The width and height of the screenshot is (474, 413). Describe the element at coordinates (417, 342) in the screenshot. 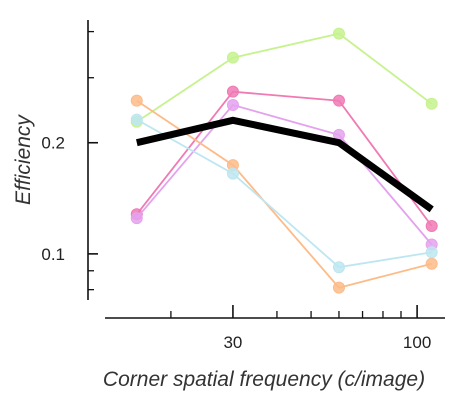

I see `x-tick-label: 100` at that location.